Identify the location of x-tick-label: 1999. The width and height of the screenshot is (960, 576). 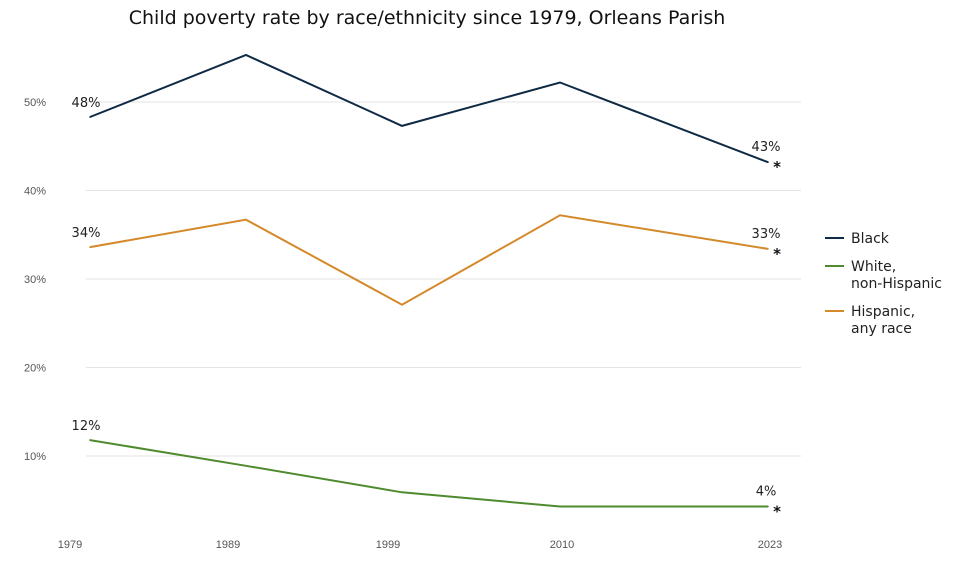
(388, 545).